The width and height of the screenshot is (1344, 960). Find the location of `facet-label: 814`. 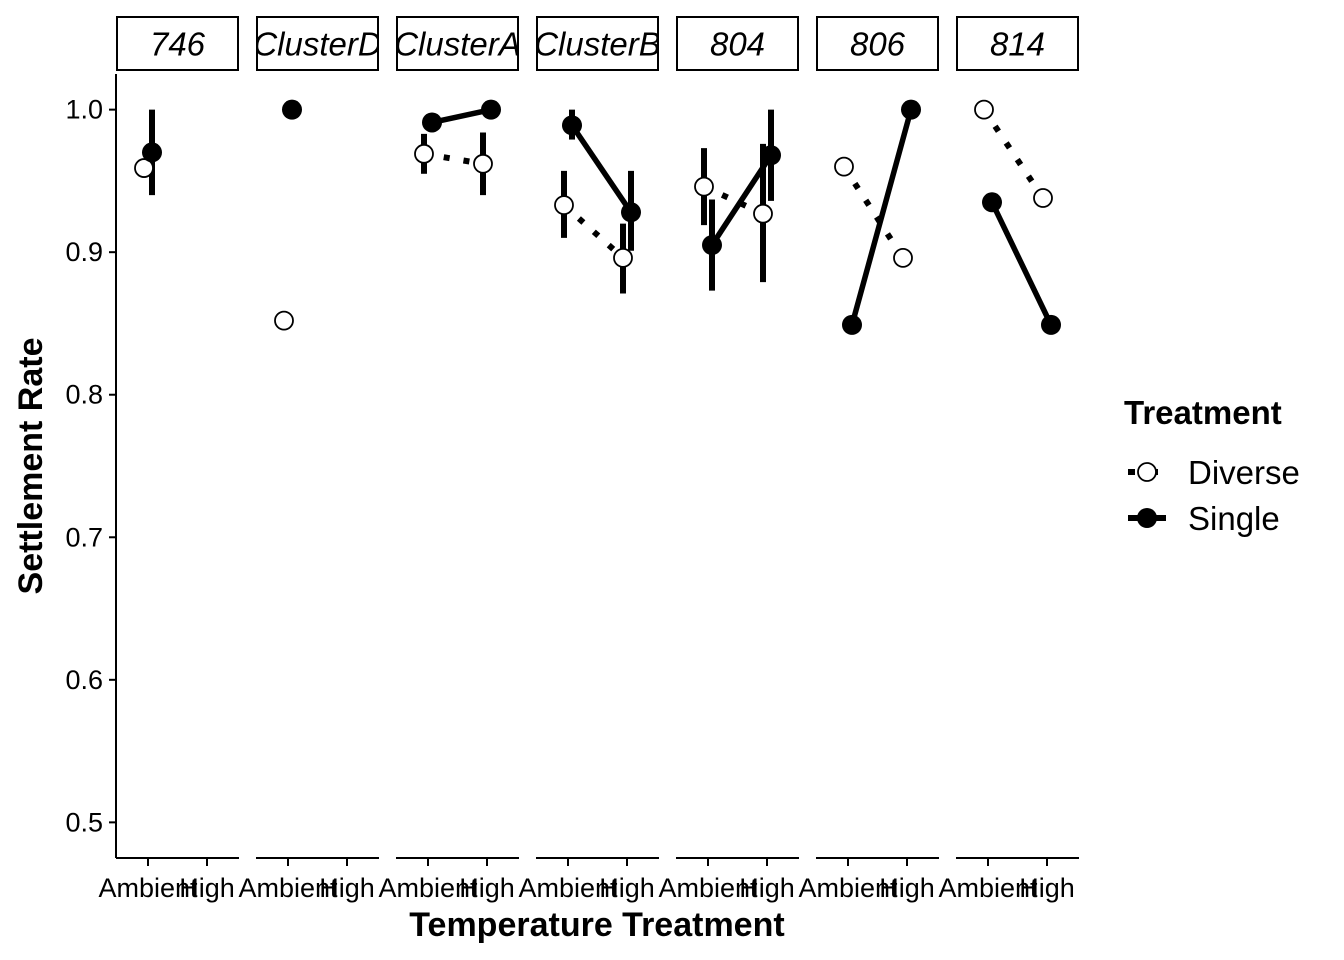

facet-label: 814 is located at coordinates (1017, 44).